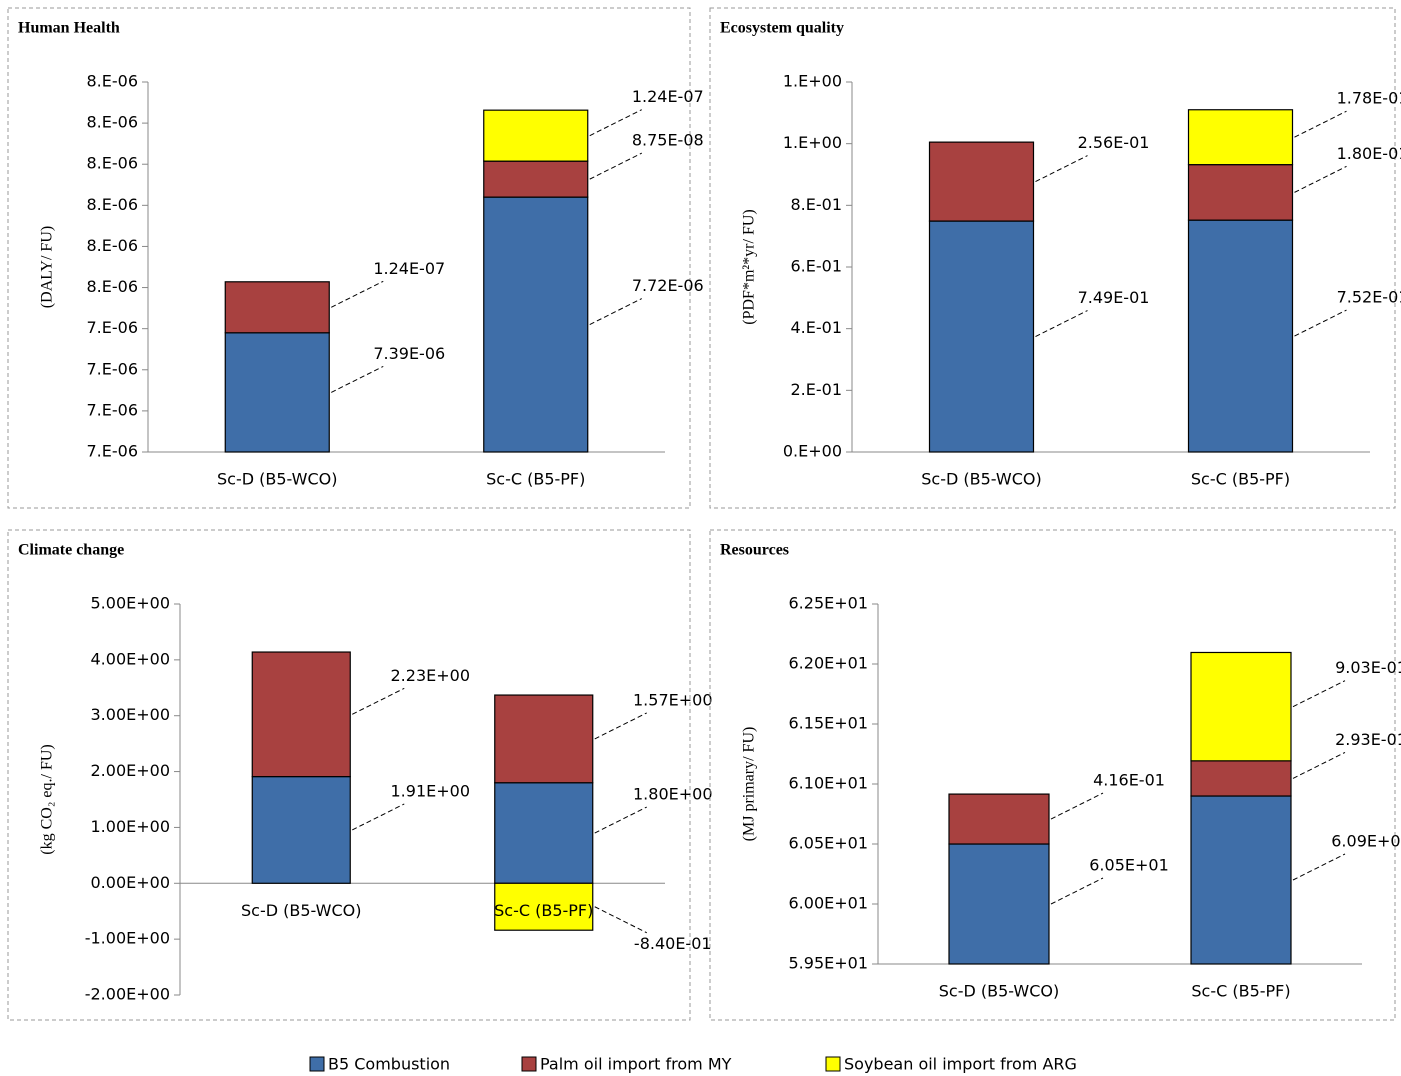 This screenshot has width=1401, height=1076. I want to click on y-tick-label: 2.E-01, so click(816, 389).